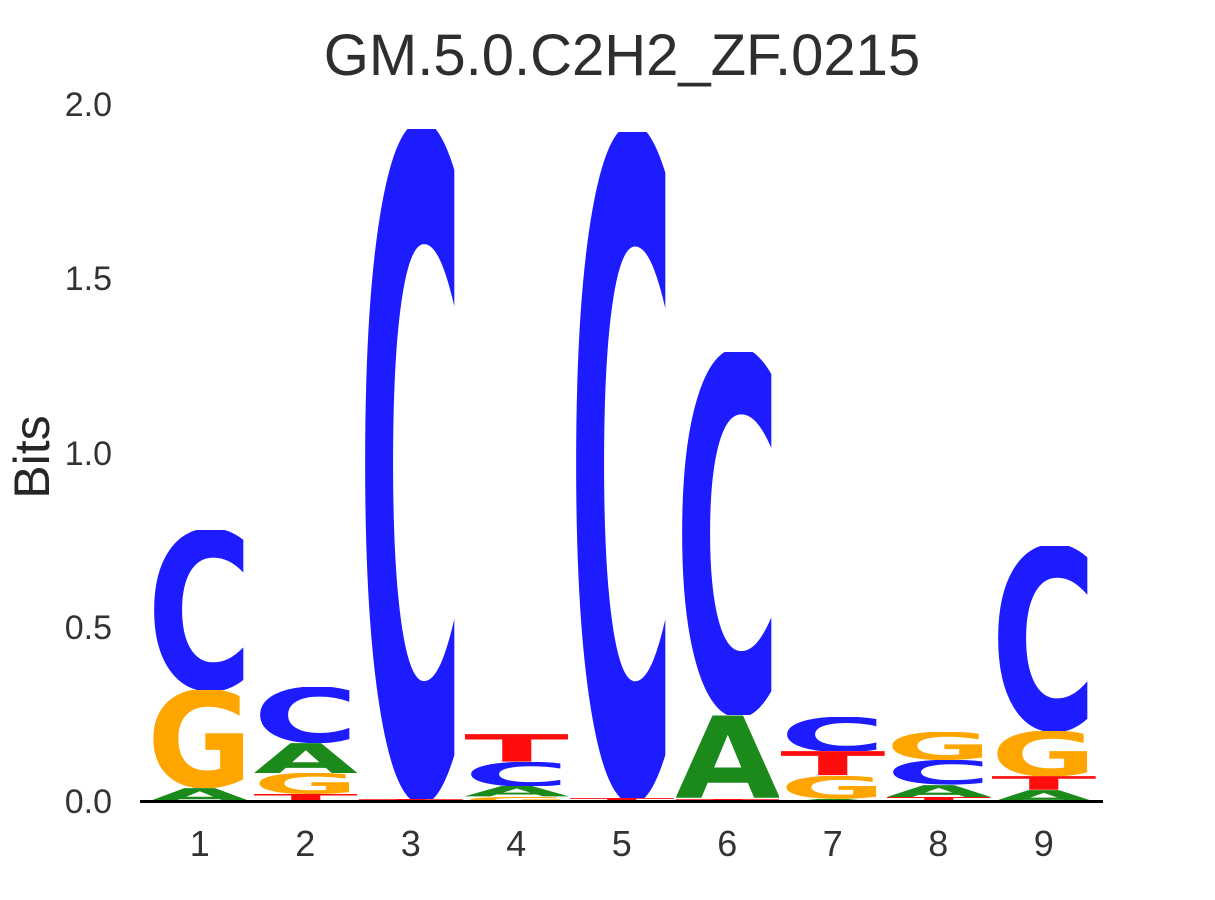 The height and width of the screenshot is (900, 1215). Describe the element at coordinates (622, 55) in the screenshot. I see `plot-title: GM.5.0.C2H2_ZF.0215` at that location.